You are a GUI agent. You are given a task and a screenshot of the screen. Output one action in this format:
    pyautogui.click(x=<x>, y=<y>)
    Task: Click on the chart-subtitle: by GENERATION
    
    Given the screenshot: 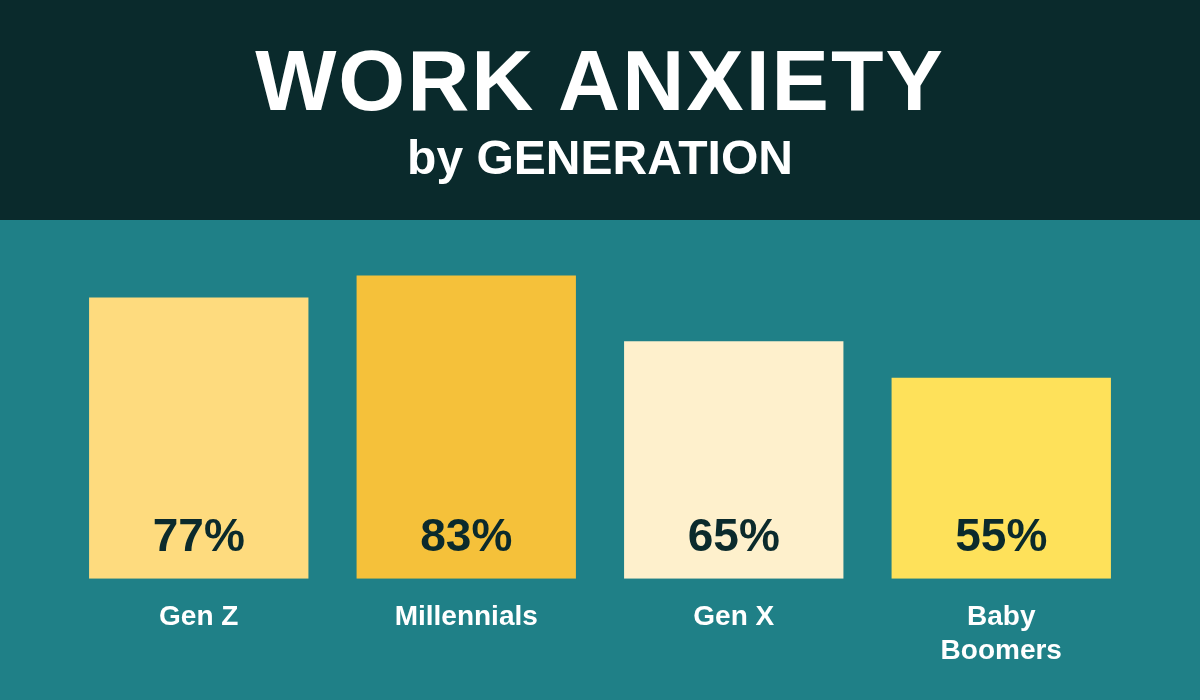 What is the action you would take?
    pyautogui.click(x=600, y=158)
    